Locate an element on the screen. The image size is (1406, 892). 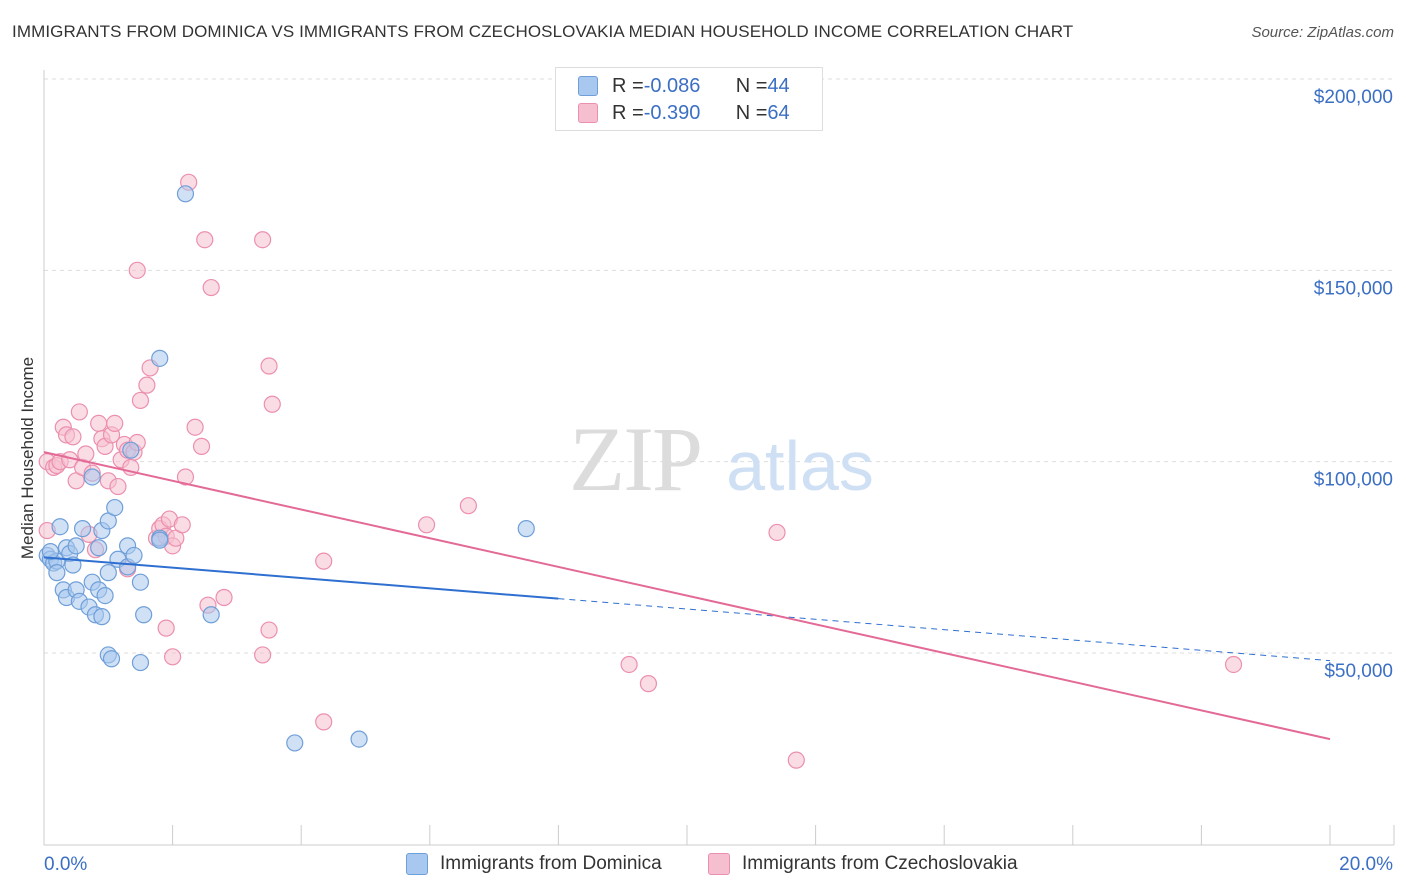
bottom-legend-dominica: Immigrants from Dominica is located at coordinates (534, 864).